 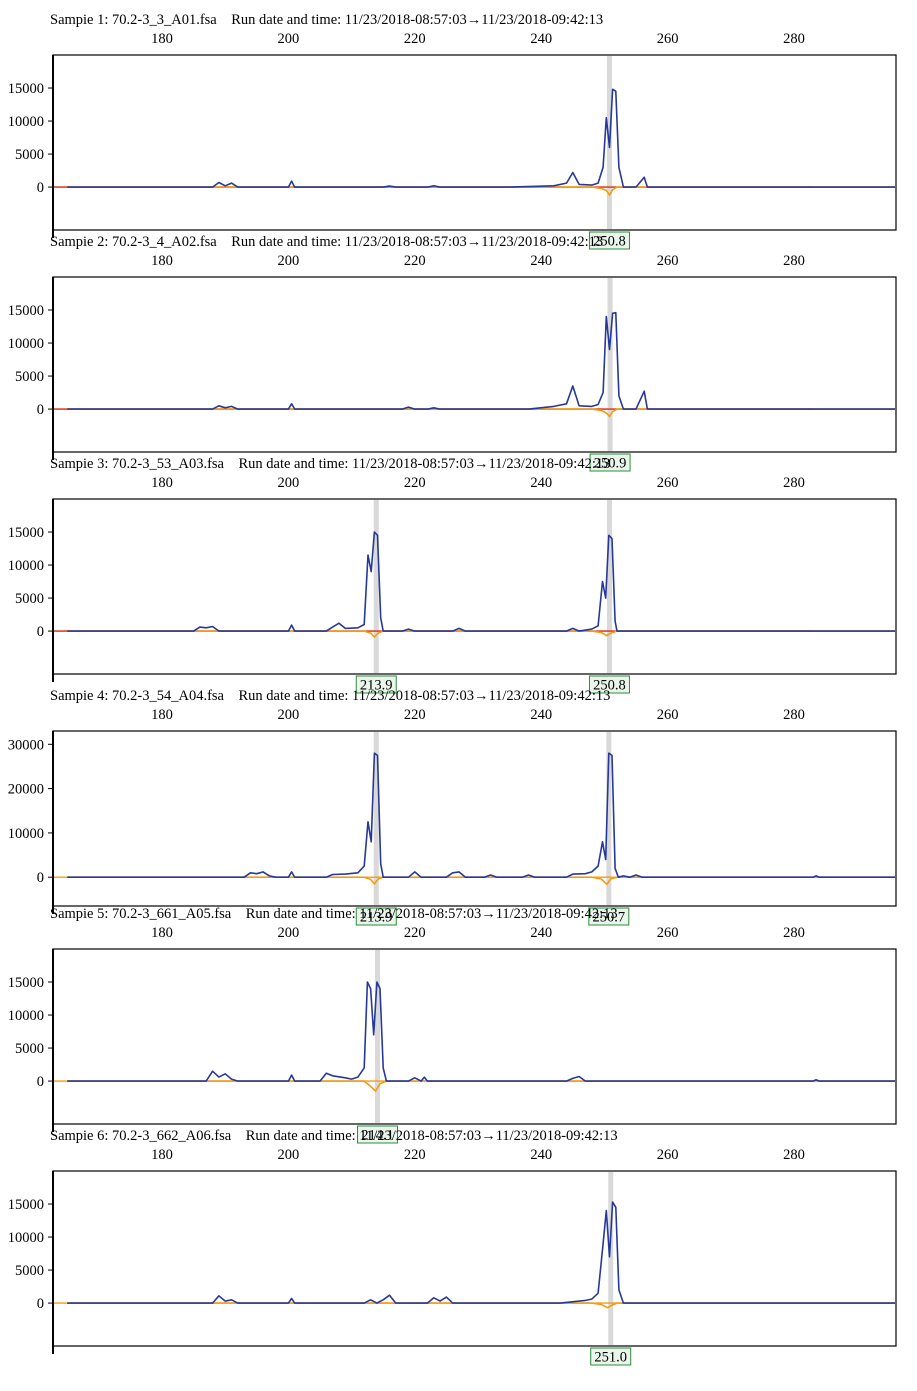 I want to click on plot-area: 15000 10000 5000 0 214.1, so click(x=452, y=1046).